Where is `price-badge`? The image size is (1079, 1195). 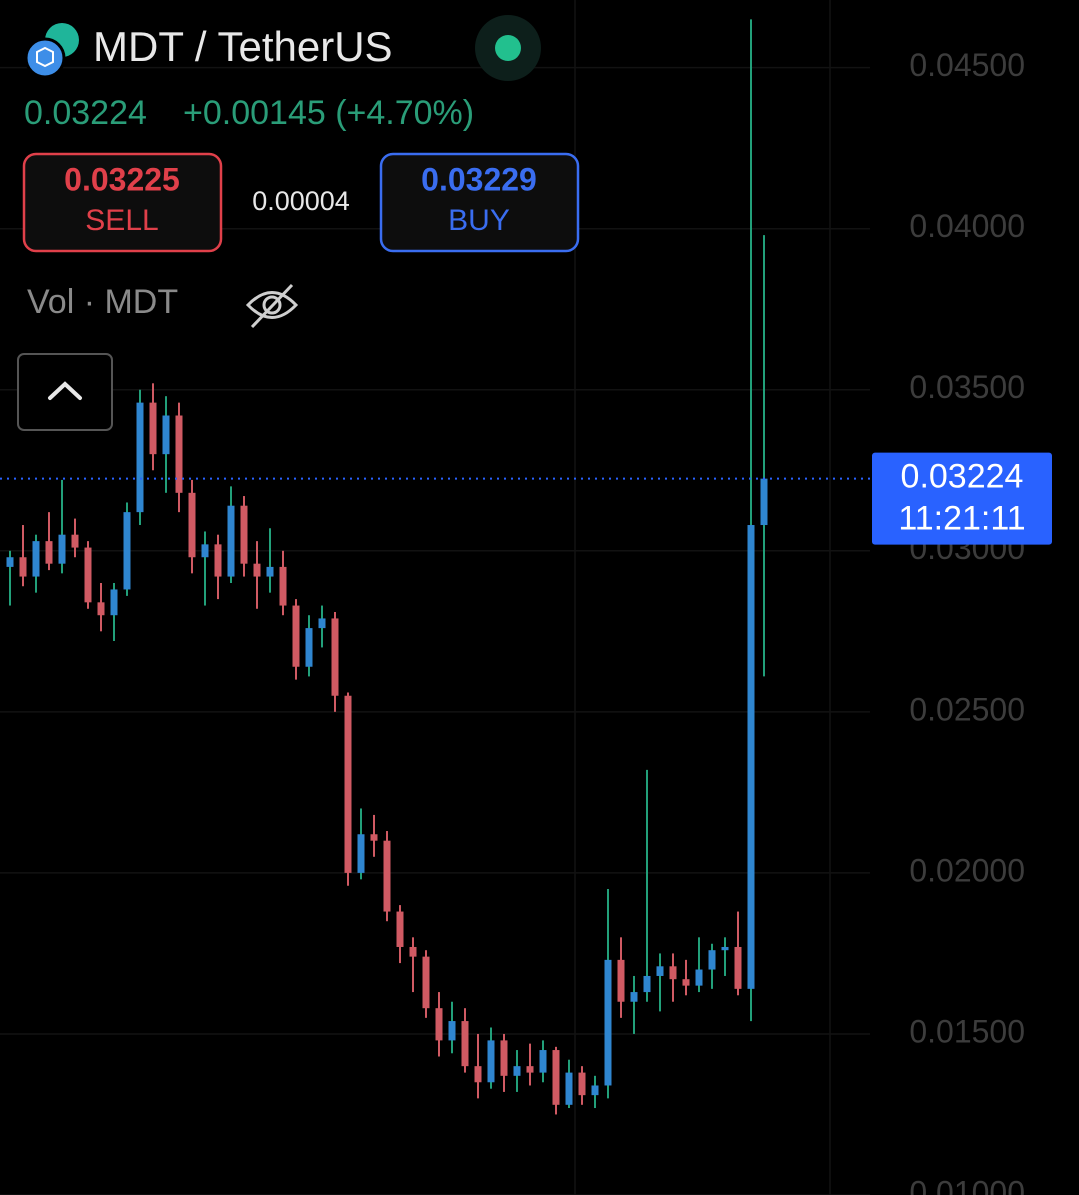
price-badge is located at coordinates (962, 498).